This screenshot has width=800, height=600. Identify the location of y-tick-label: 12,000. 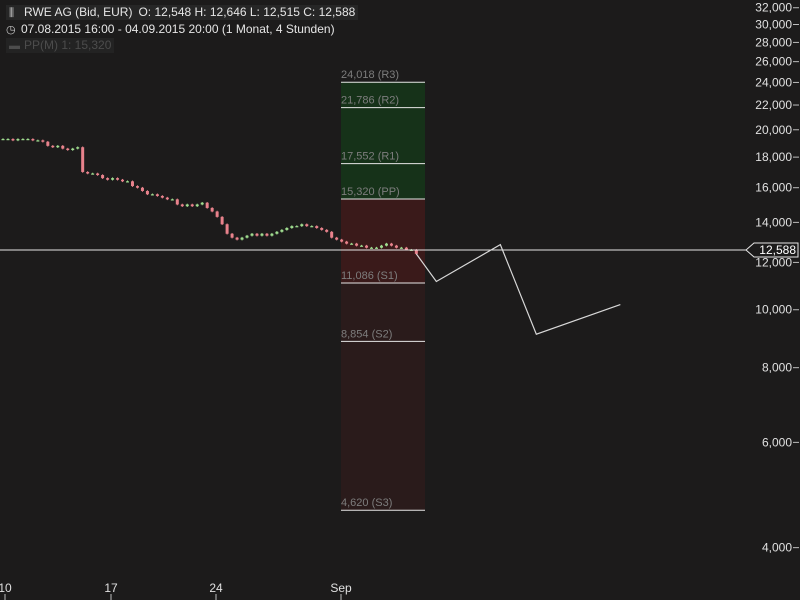
(773, 262).